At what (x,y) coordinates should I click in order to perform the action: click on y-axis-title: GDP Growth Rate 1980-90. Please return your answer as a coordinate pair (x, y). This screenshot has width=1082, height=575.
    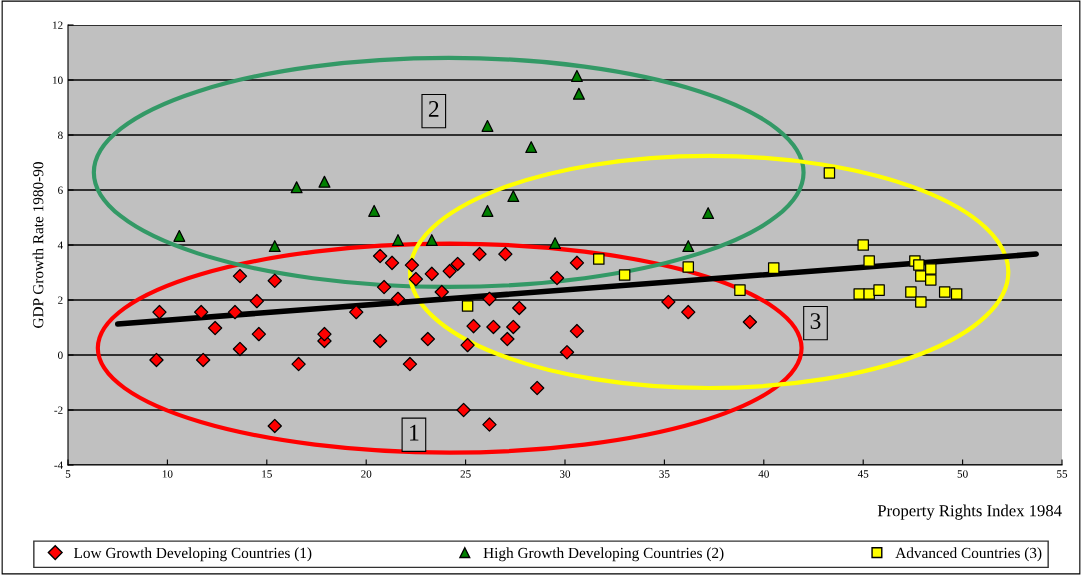
    Looking at the image, I should click on (38, 245).